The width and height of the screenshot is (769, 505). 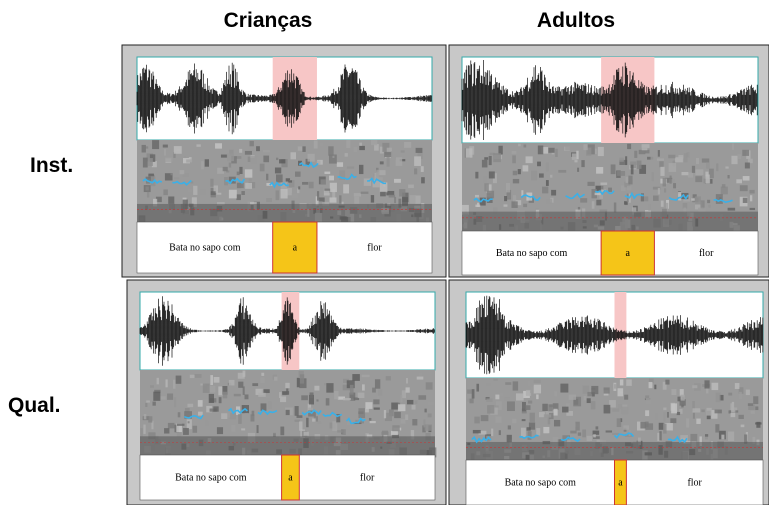 I want to click on row-label: Qual., so click(x=34, y=405).